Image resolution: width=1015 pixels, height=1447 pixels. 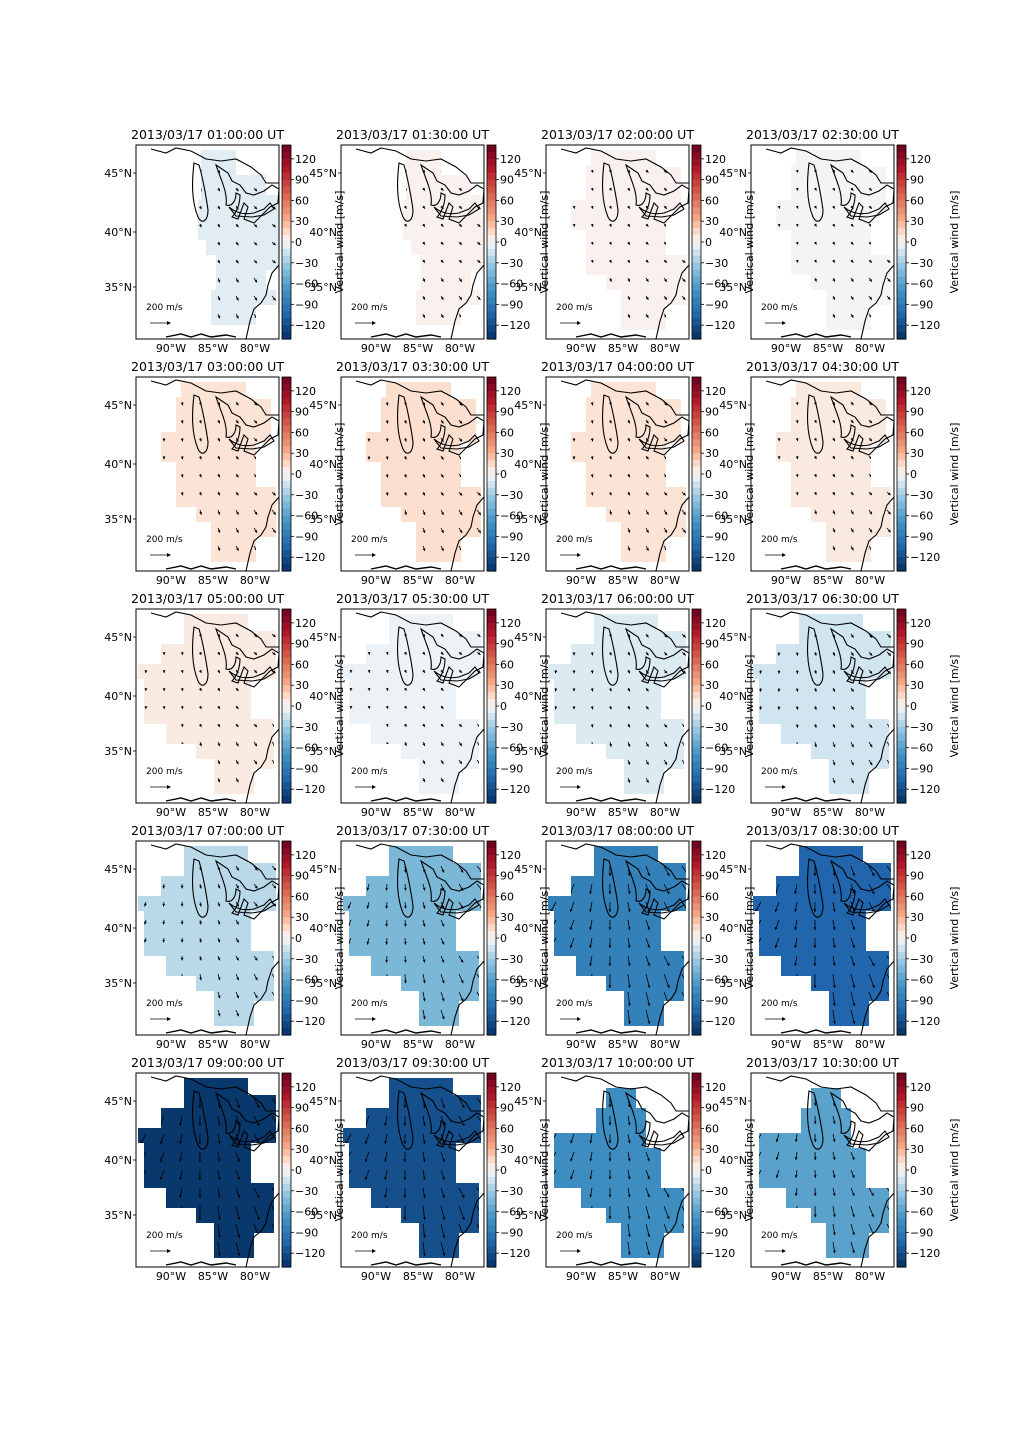 I want to click on lat-label: 45°N, so click(x=118, y=1101).